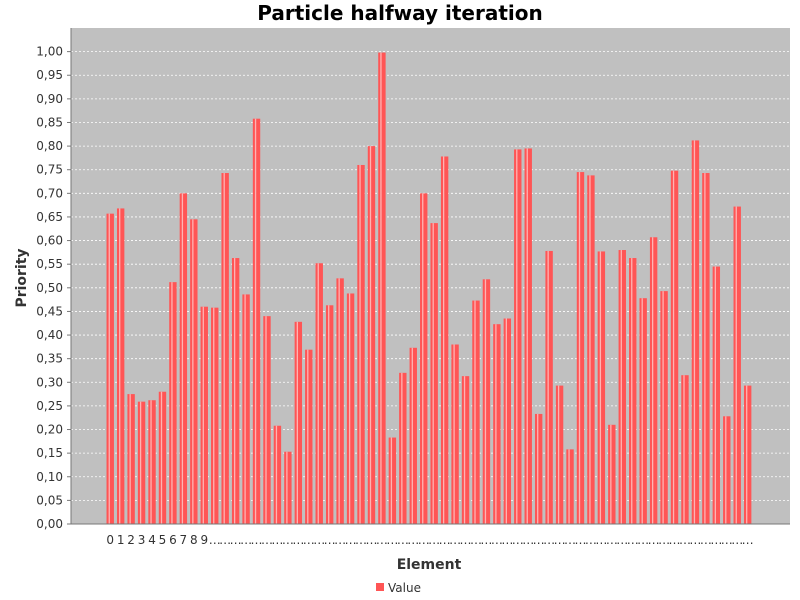  Describe the element at coordinates (49, 311) in the screenshot. I see `y-tick-label: 0,45` at that location.